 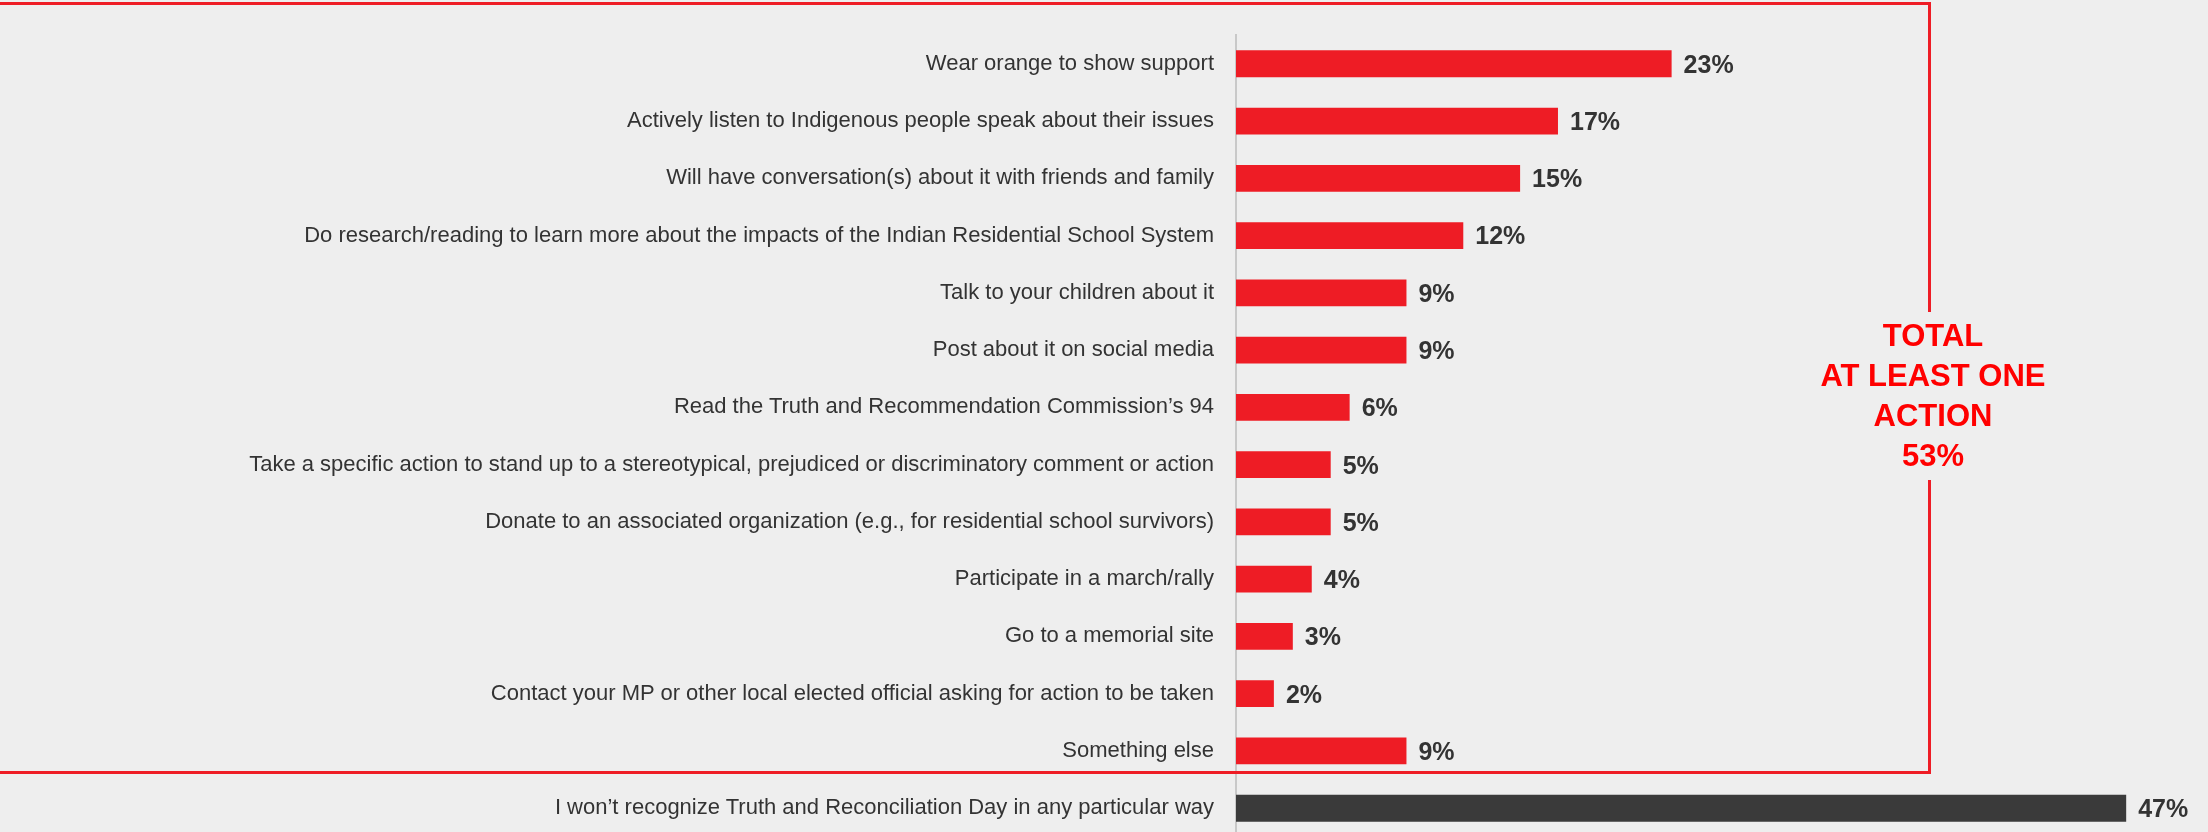 What do you see at coordinates (920, 120) in the screenshot?
I see `y-tick-label: Actively listen to Indigenous people speak about their issues` at bounding box center [920, 120].